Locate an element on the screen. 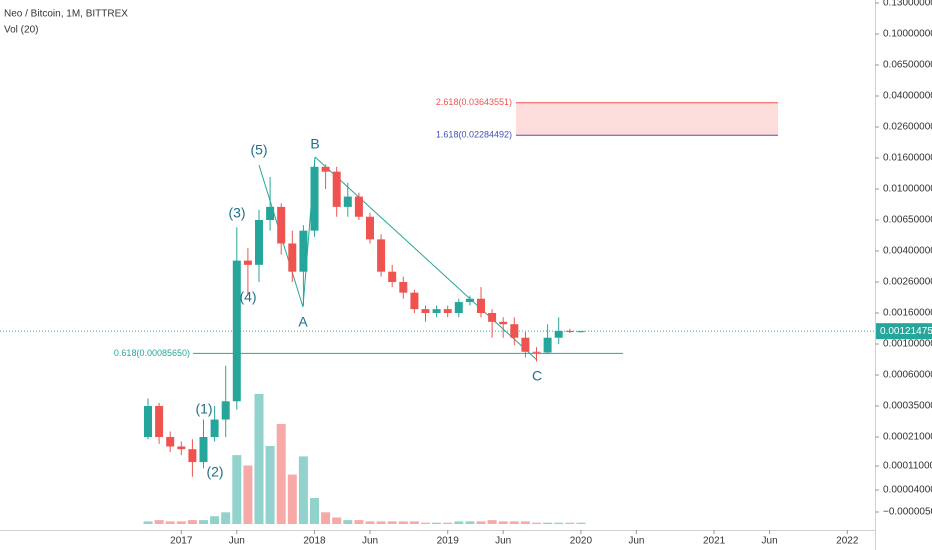 The image size is (932, 550). wave-label: (4) is located at coordinates (247, 297).